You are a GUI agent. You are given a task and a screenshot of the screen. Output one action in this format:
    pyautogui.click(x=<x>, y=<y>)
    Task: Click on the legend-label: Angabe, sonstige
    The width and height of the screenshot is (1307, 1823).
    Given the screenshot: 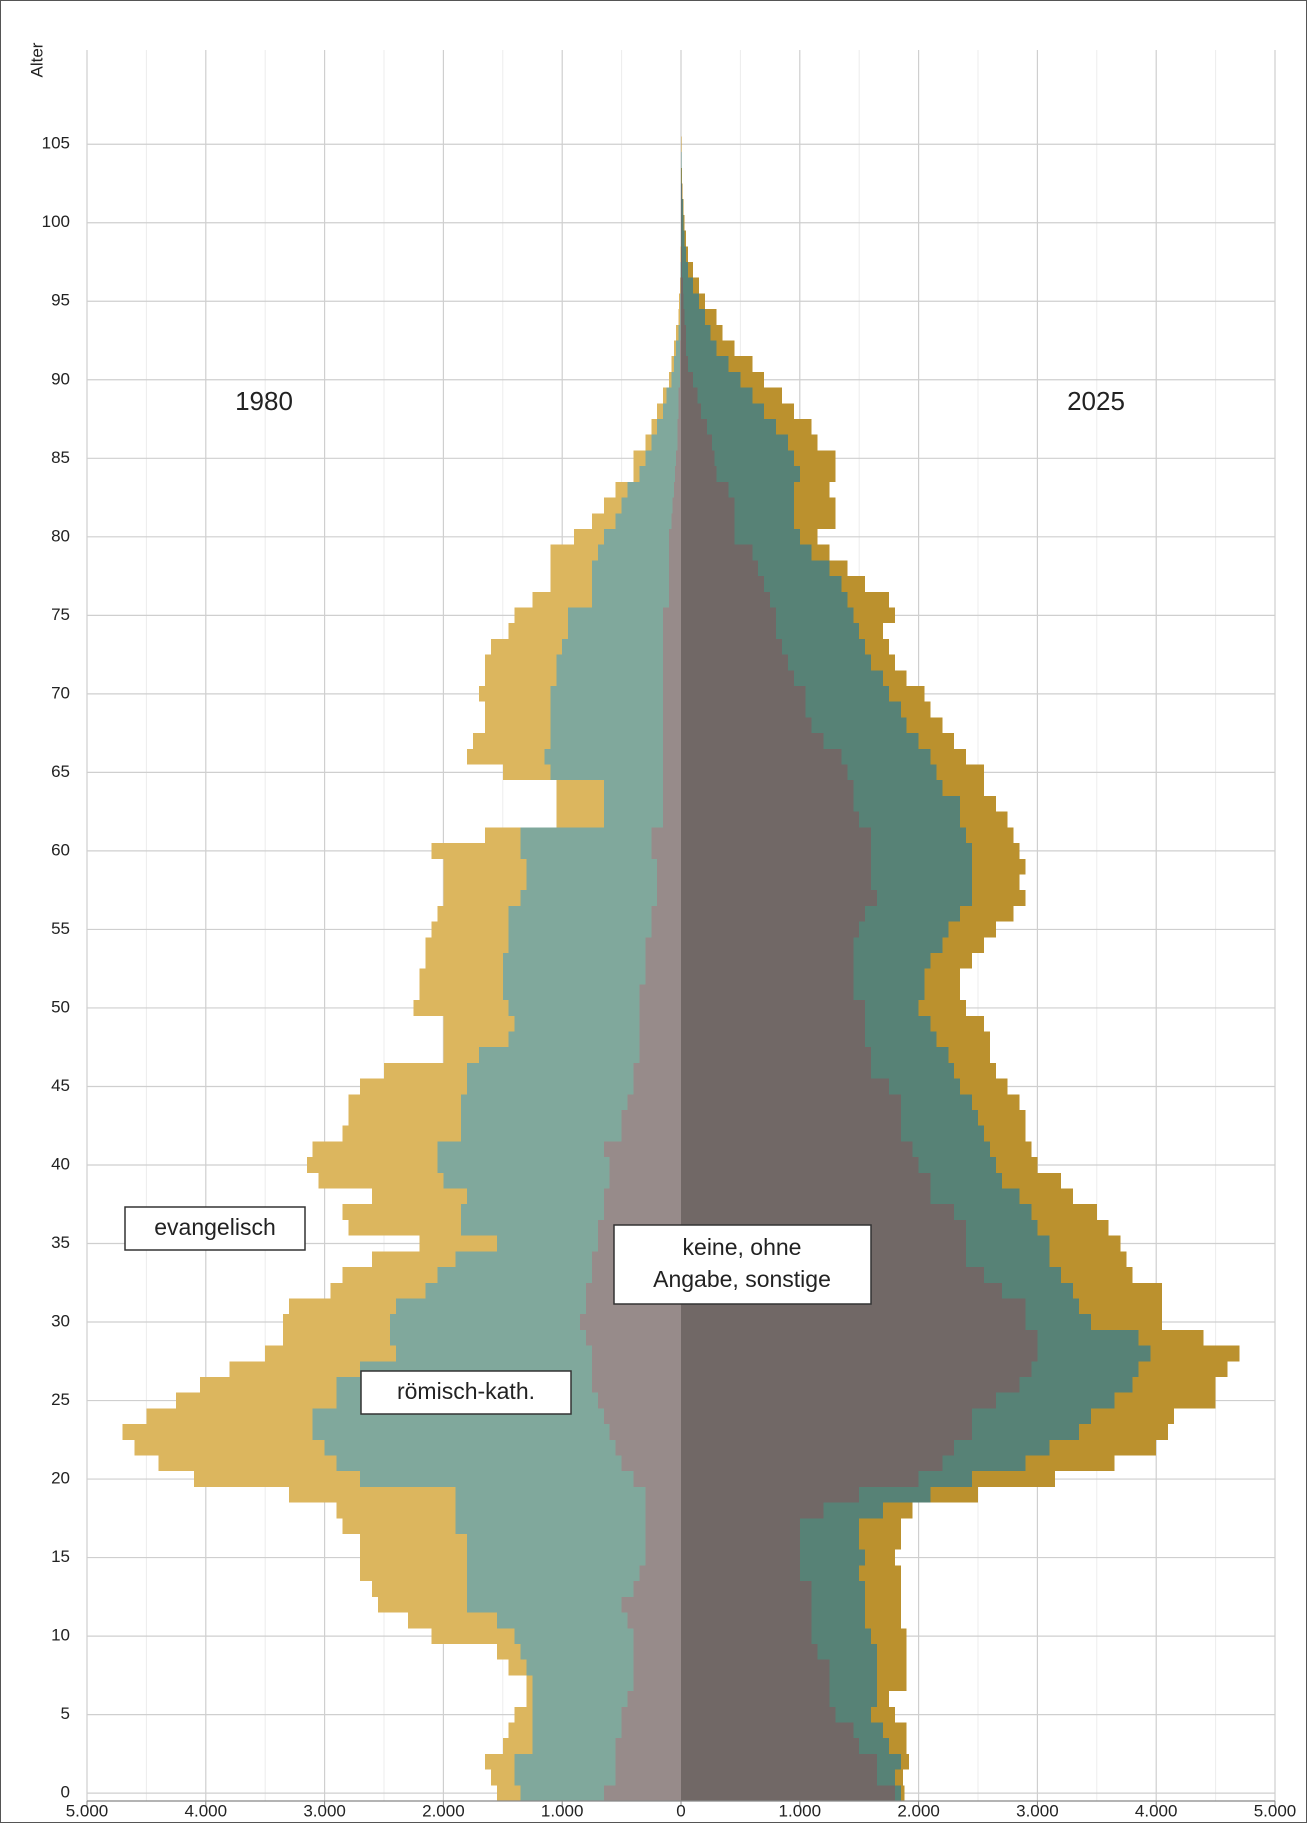 What is the action you would take?
    pyautogui.click(x=742, y=1279)
    